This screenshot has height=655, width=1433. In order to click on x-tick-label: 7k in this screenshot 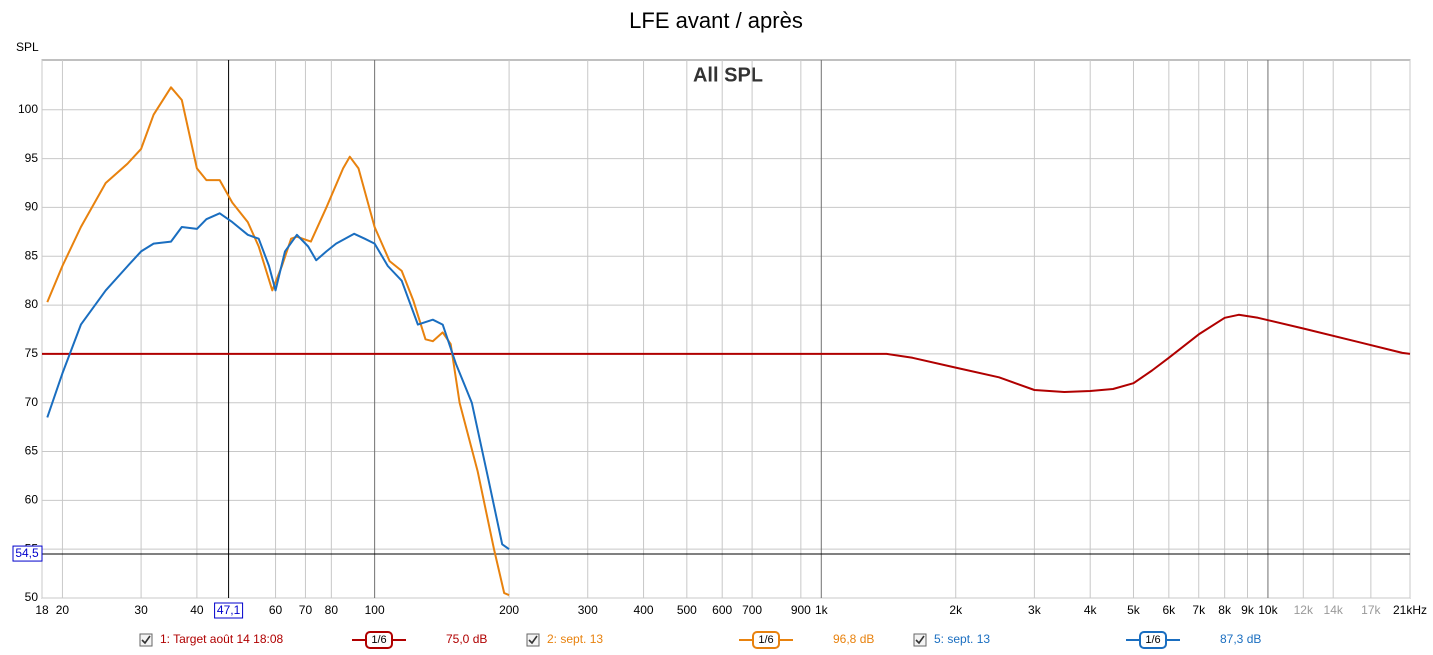, I will do `click(1199, 610)`.